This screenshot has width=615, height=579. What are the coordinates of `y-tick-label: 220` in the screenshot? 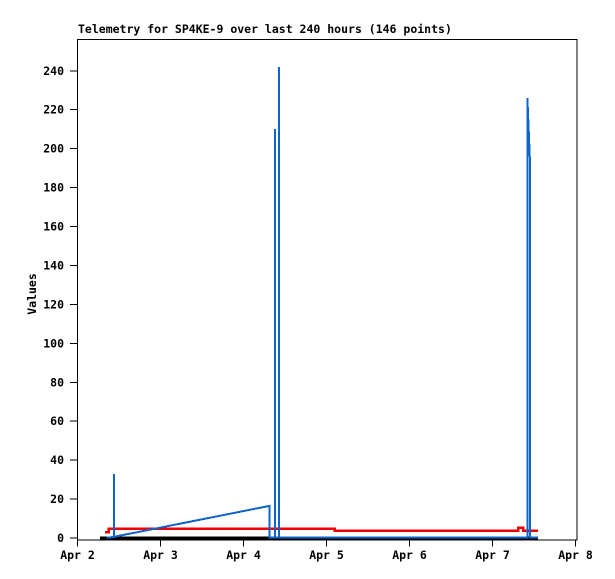 It's located at (53, 110).